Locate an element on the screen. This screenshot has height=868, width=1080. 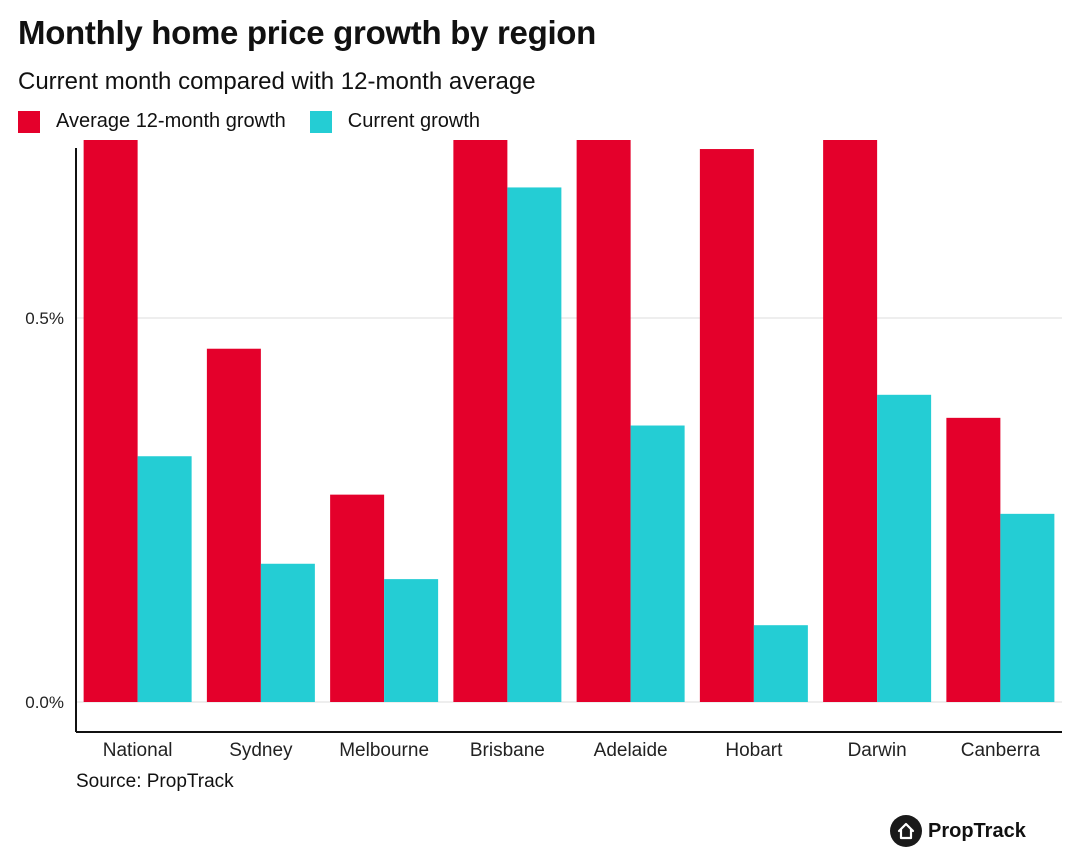
chart-title: Monthly home price growth by region is located at coordinates (307, 32).